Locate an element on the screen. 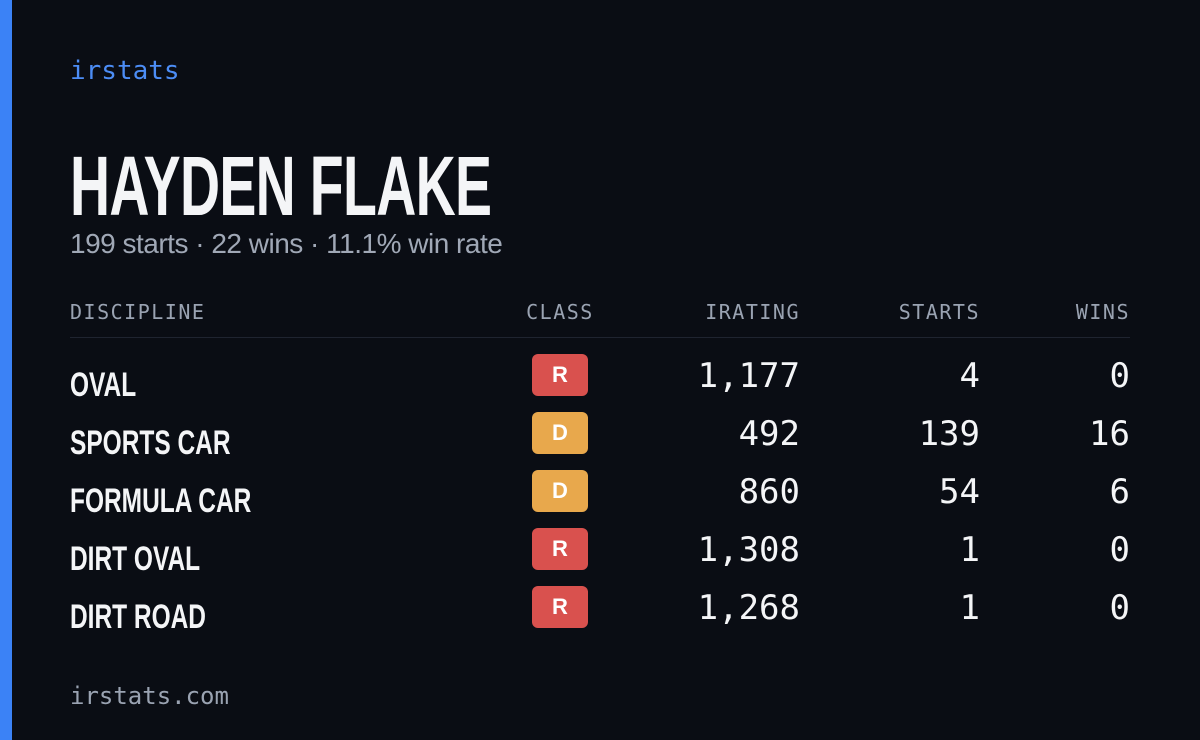 The image size is (1200, 740). discipline: SPORTS CAR is located at coordinates (150, 443).